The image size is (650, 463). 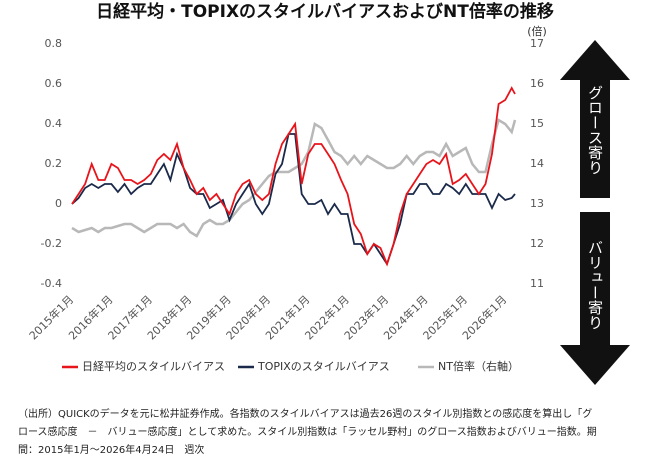 What do you see at coordinates (595, 130) in the screenshot?
I see `growth-label: グロース寄り` at bounding box center [595, 130].